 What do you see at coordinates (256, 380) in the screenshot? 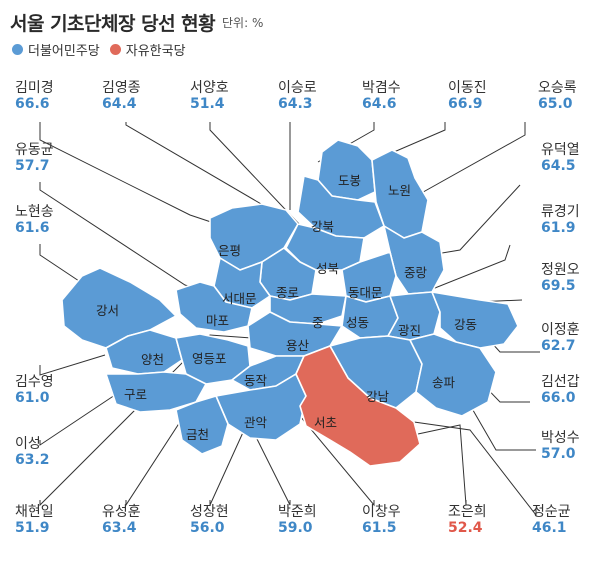
I see `district-label-dongjak: 동작` at bounding box center [256, 380].